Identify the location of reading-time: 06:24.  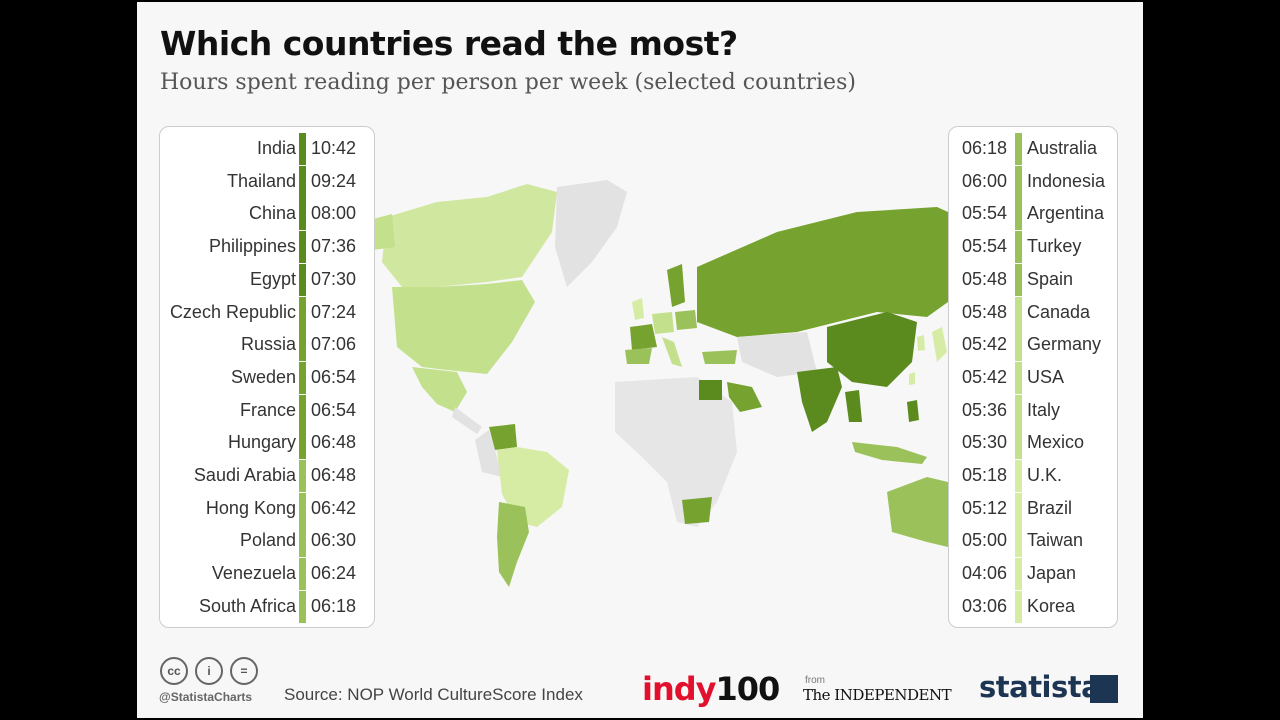
(334, 573).